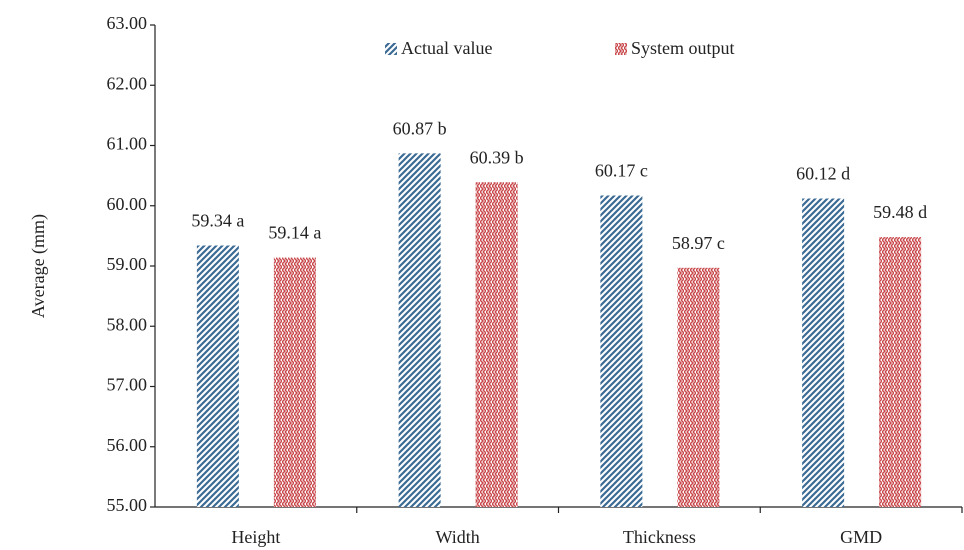 The image size is (964, 550). I want to click on value-label: 58.97 c, so click(698, 243).